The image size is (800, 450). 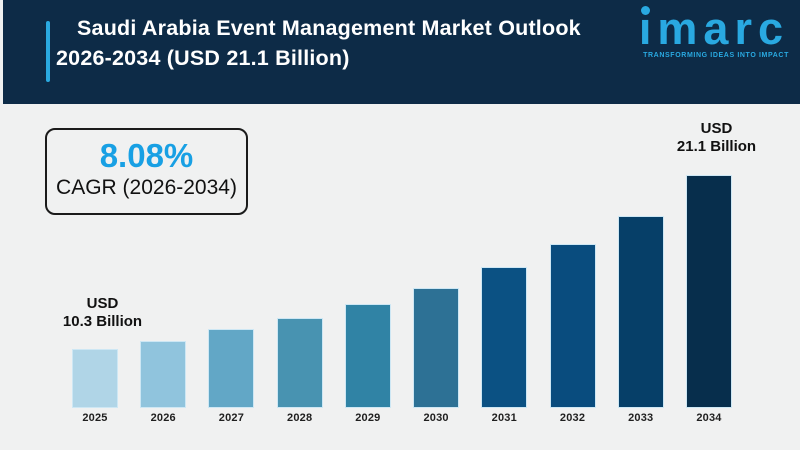 I want to click on bar-group-2029: 2029, so click(x=367, y=299).